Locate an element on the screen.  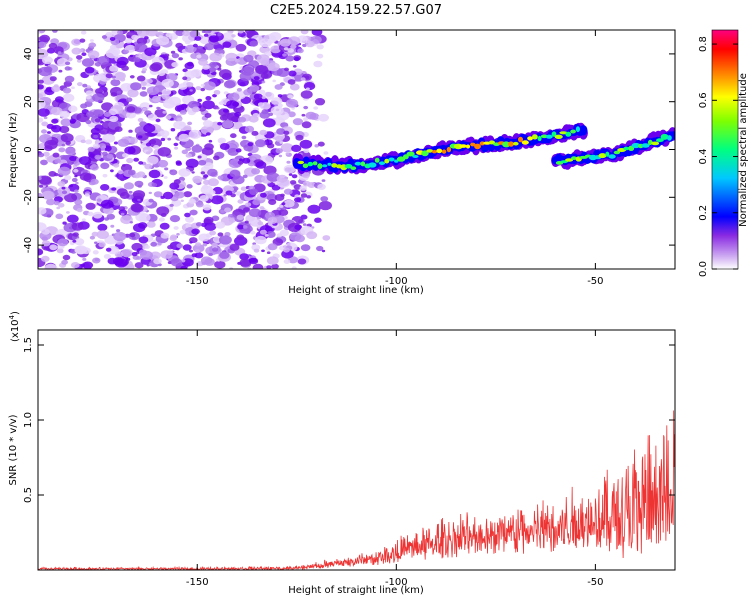
spectrogram-ylabel: Frequency (Hz) is located at coordinates (13, 150).